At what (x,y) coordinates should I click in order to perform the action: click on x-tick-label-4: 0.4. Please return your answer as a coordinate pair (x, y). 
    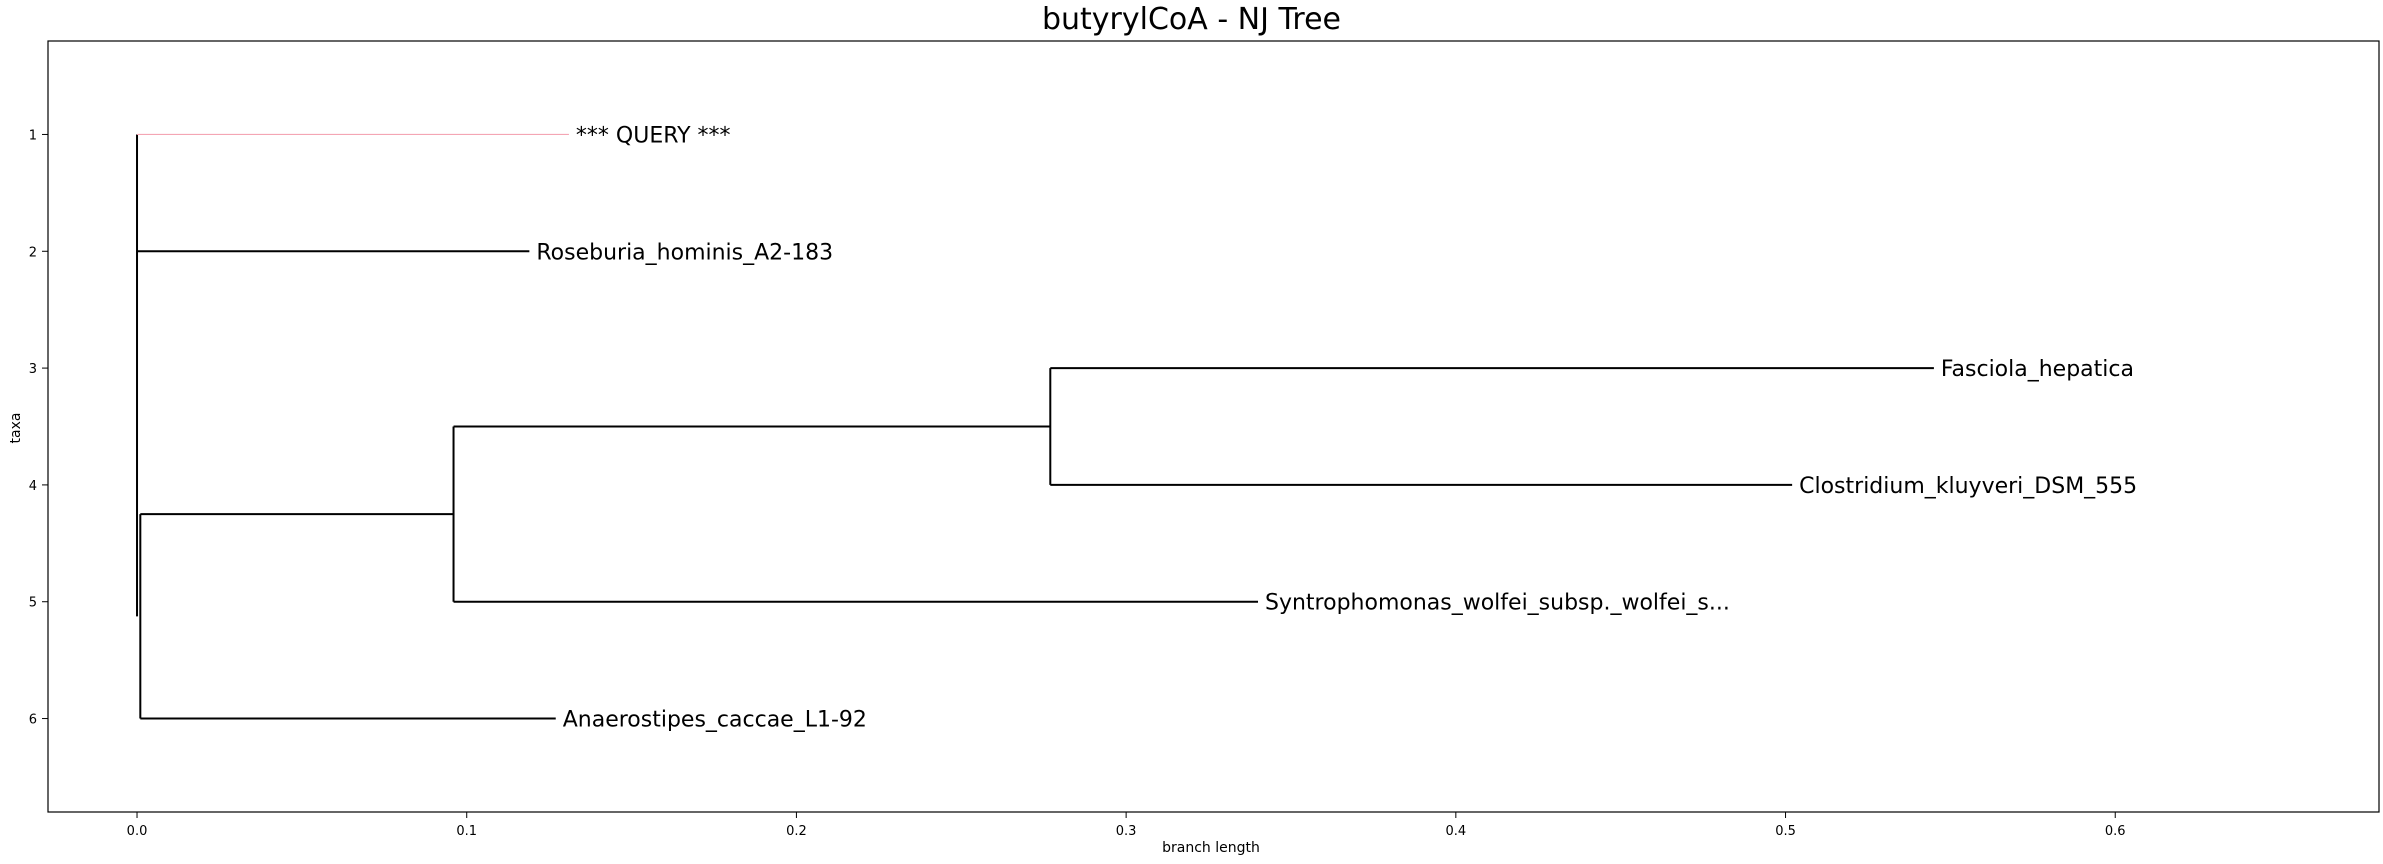
    Looking at the image, I should click on (1455, 831).